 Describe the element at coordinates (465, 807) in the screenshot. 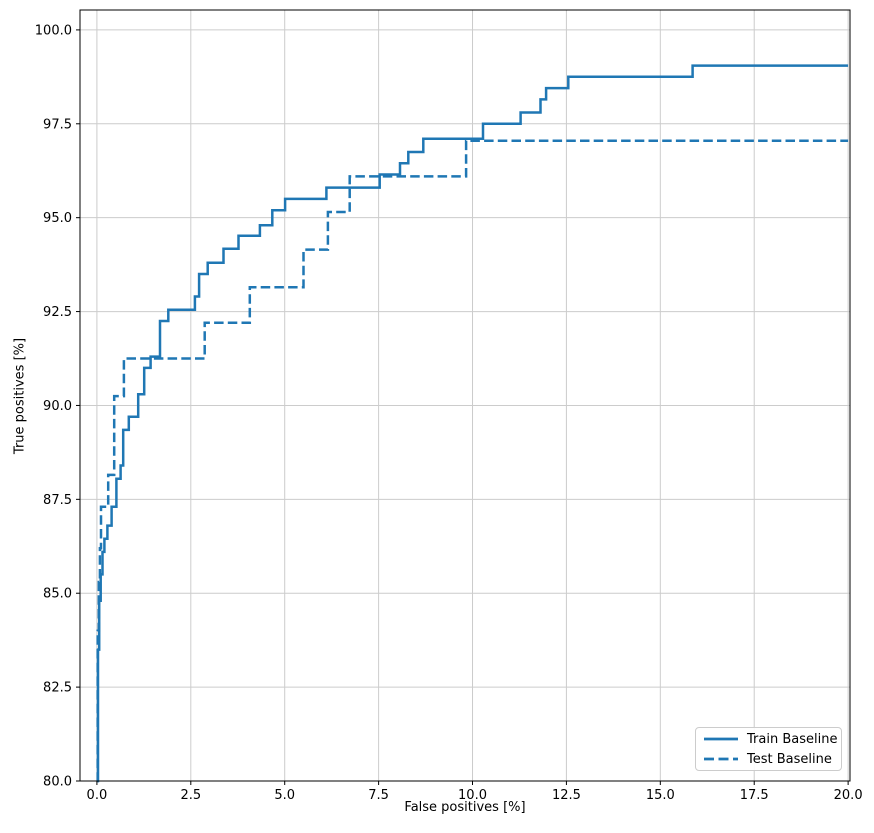

I see `x-axis-label: False positives [%]` at that location.